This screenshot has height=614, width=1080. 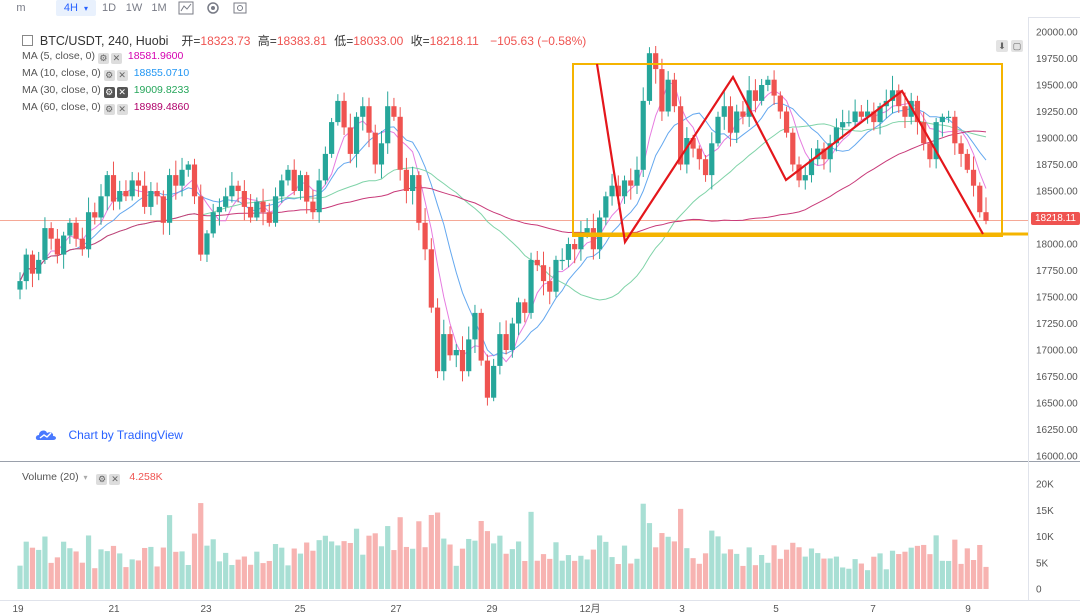 I want to click on ma-value: 18855.0710, so click(x=161, y=73).